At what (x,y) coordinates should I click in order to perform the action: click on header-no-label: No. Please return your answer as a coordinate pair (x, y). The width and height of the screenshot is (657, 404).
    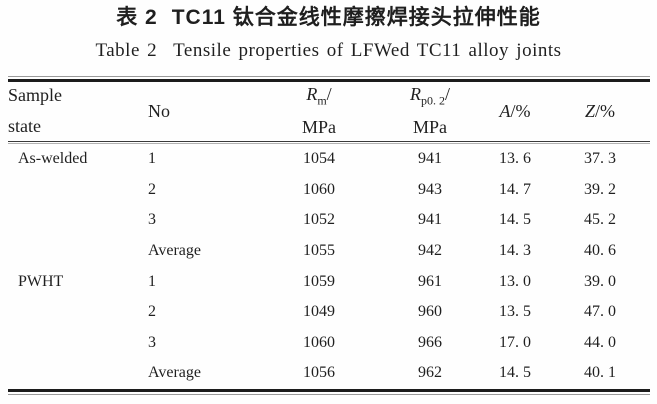
    Looking at the image, I should click on (159, 111).